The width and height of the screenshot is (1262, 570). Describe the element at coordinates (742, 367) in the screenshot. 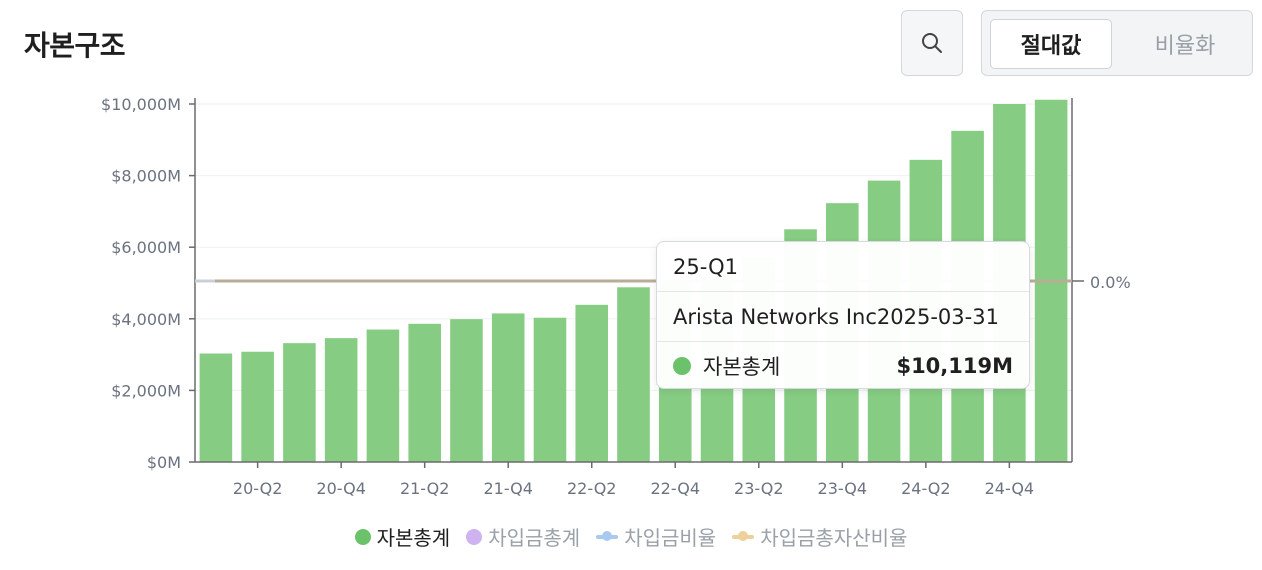

I see `tooltip-series-name: 자본총계` at that location.